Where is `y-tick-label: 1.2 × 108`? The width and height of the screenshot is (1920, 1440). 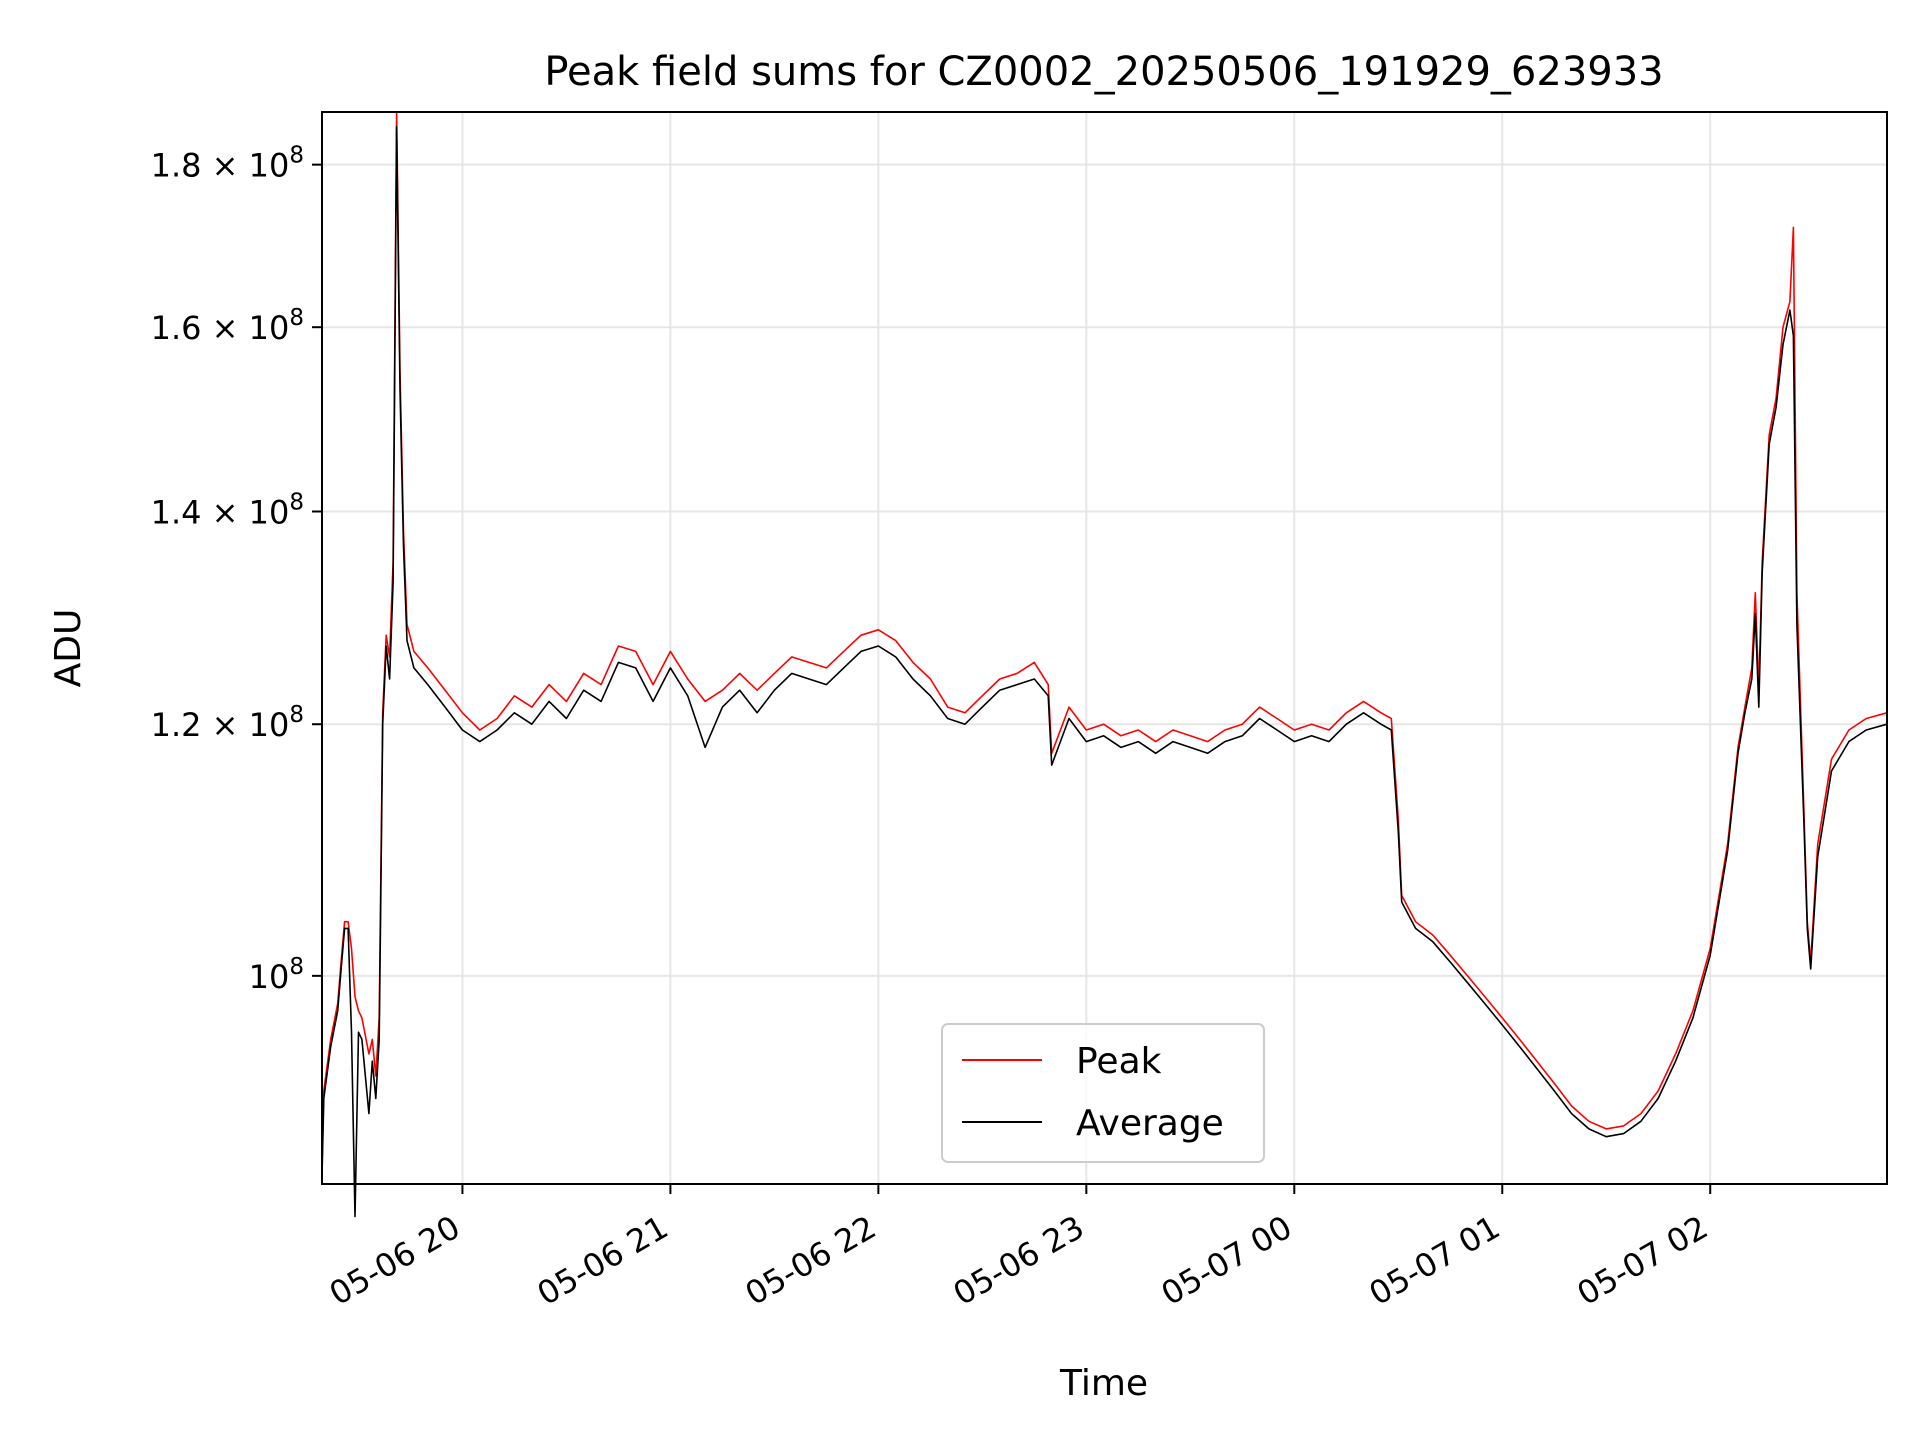
y-tick-label: 1.2 × 108 is located at coordinates (227, 723).